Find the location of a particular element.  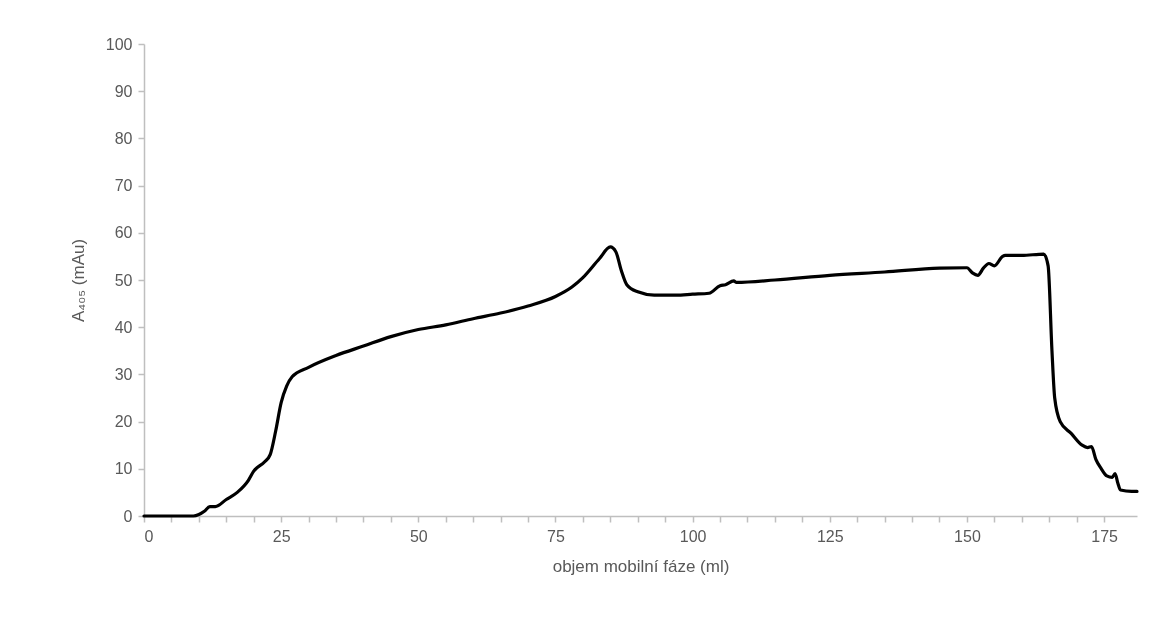

y-tick-label: 40 is located at coordinates (123, 327).